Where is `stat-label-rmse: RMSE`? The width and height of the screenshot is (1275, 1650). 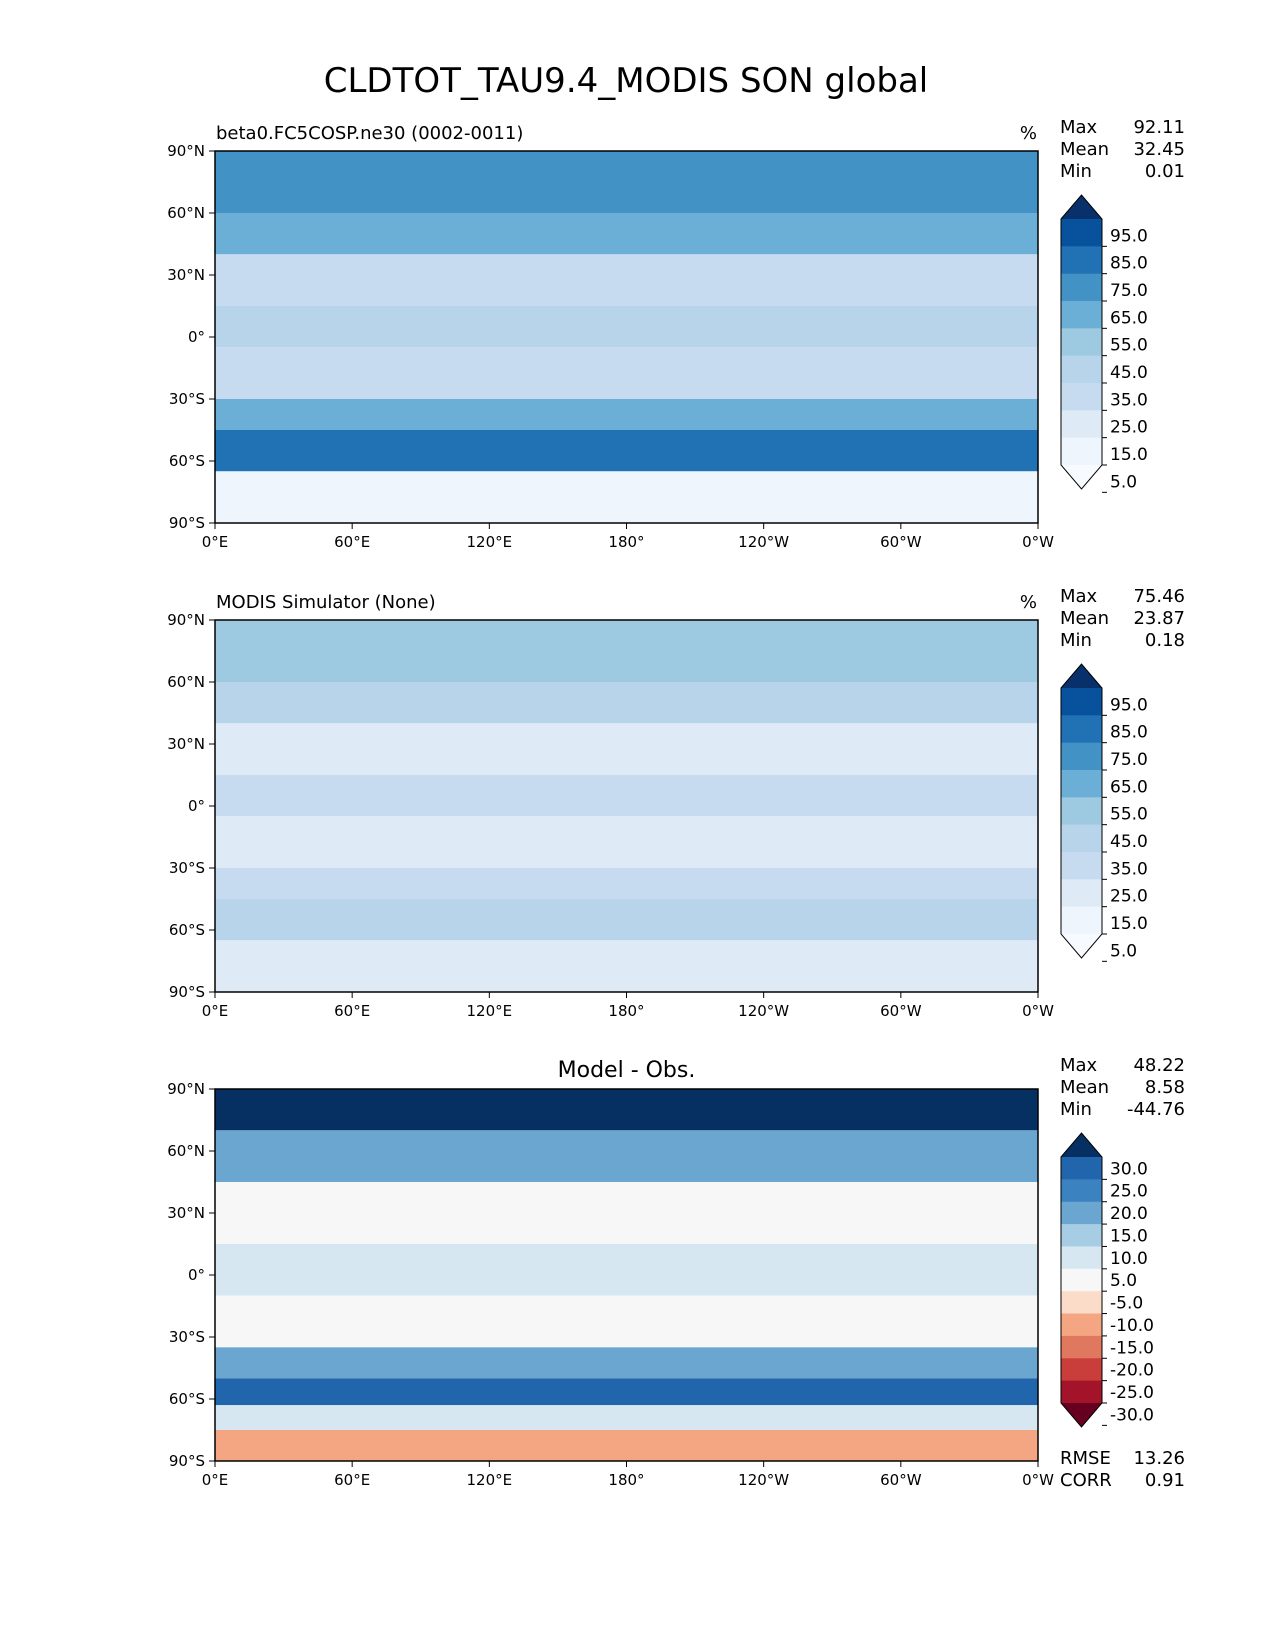 stat-label-rmse: RMSE is located at coordinates (1085, 1458).